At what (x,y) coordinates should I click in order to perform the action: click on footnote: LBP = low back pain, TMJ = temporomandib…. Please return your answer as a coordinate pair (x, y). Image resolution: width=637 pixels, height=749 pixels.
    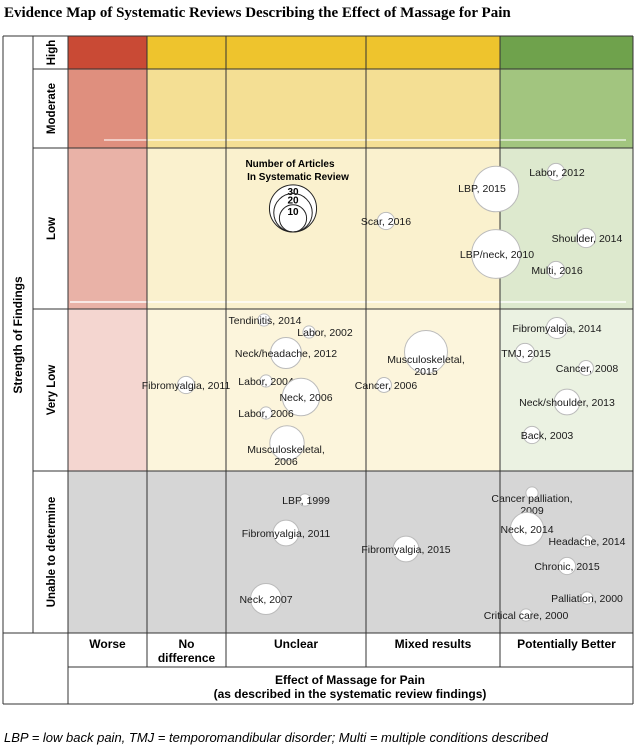
    Looking at the image, I should click on (276, 737).